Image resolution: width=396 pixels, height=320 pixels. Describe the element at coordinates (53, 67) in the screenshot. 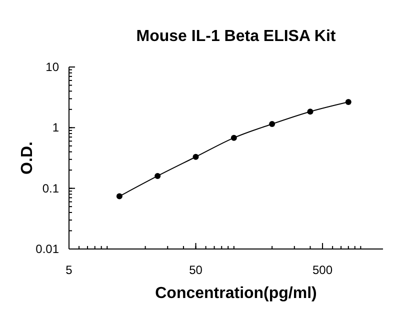

I see `y-tick-label: 10` at that location.